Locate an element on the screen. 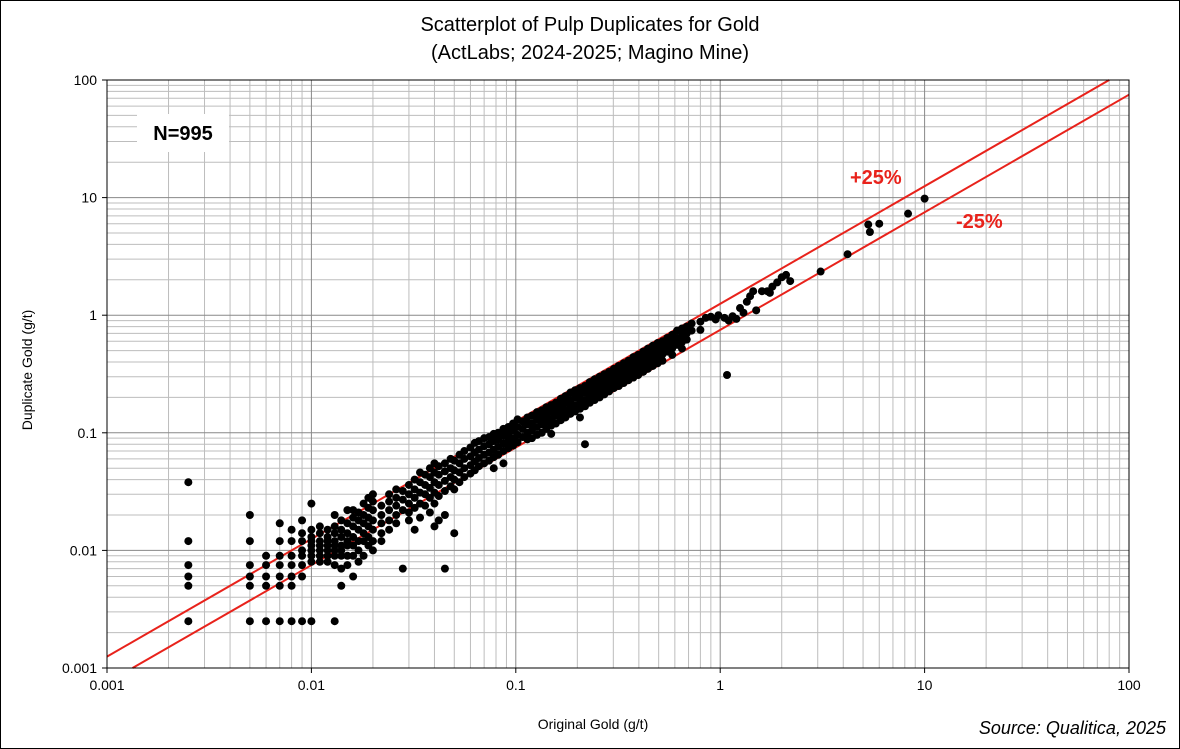 The height and width of the screenshot is (749, 1180). y-tick-label: 0.1 is located at coordinates (88, 433).